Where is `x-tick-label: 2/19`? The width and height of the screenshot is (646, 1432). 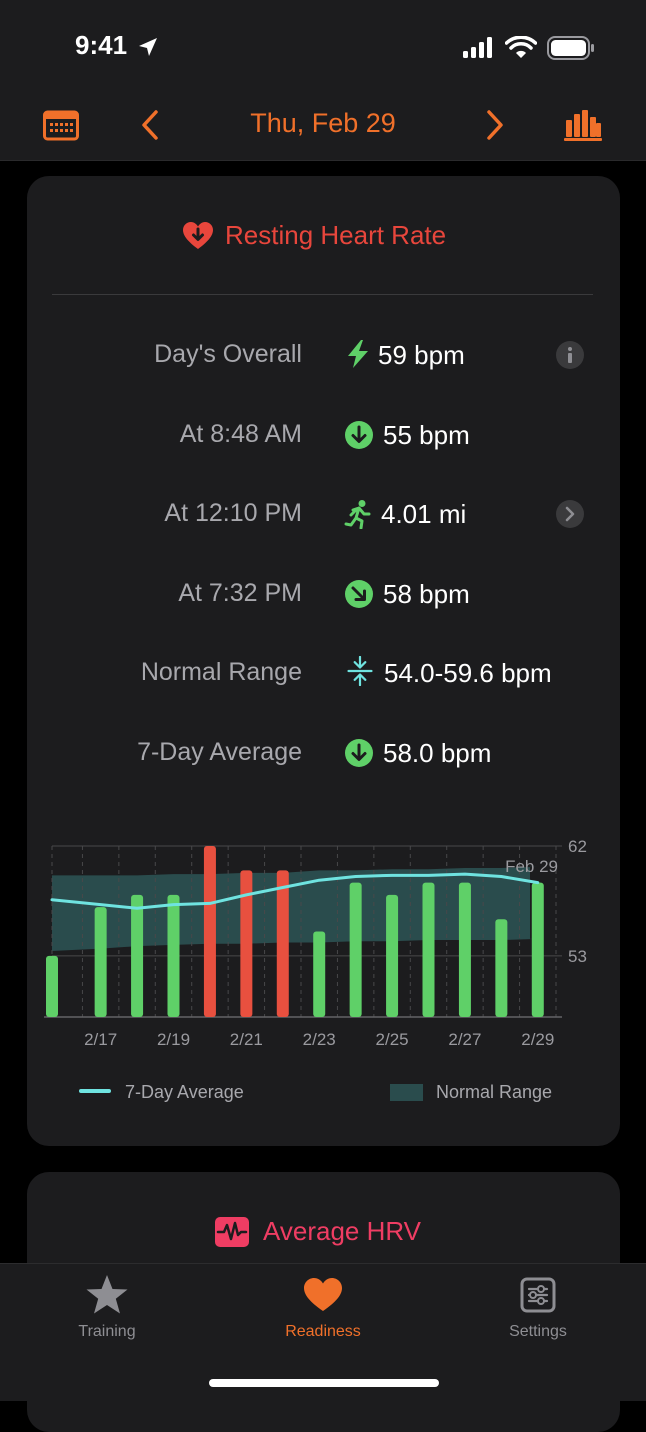
x-tick-label: 2/19 is located at coordinates (173, 1039).